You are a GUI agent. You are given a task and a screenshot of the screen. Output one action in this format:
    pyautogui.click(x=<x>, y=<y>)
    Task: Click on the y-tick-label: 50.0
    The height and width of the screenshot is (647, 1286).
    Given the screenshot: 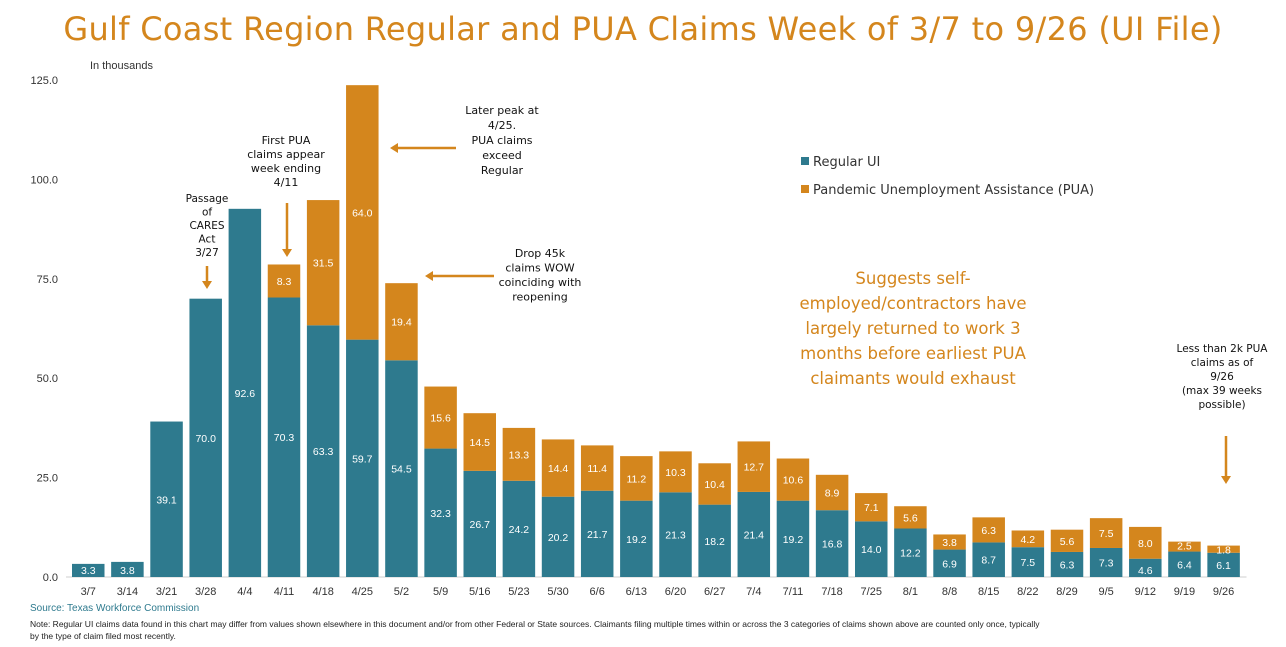 What is the action you would take?
    pyautogui.click(x=47, y=379)
    